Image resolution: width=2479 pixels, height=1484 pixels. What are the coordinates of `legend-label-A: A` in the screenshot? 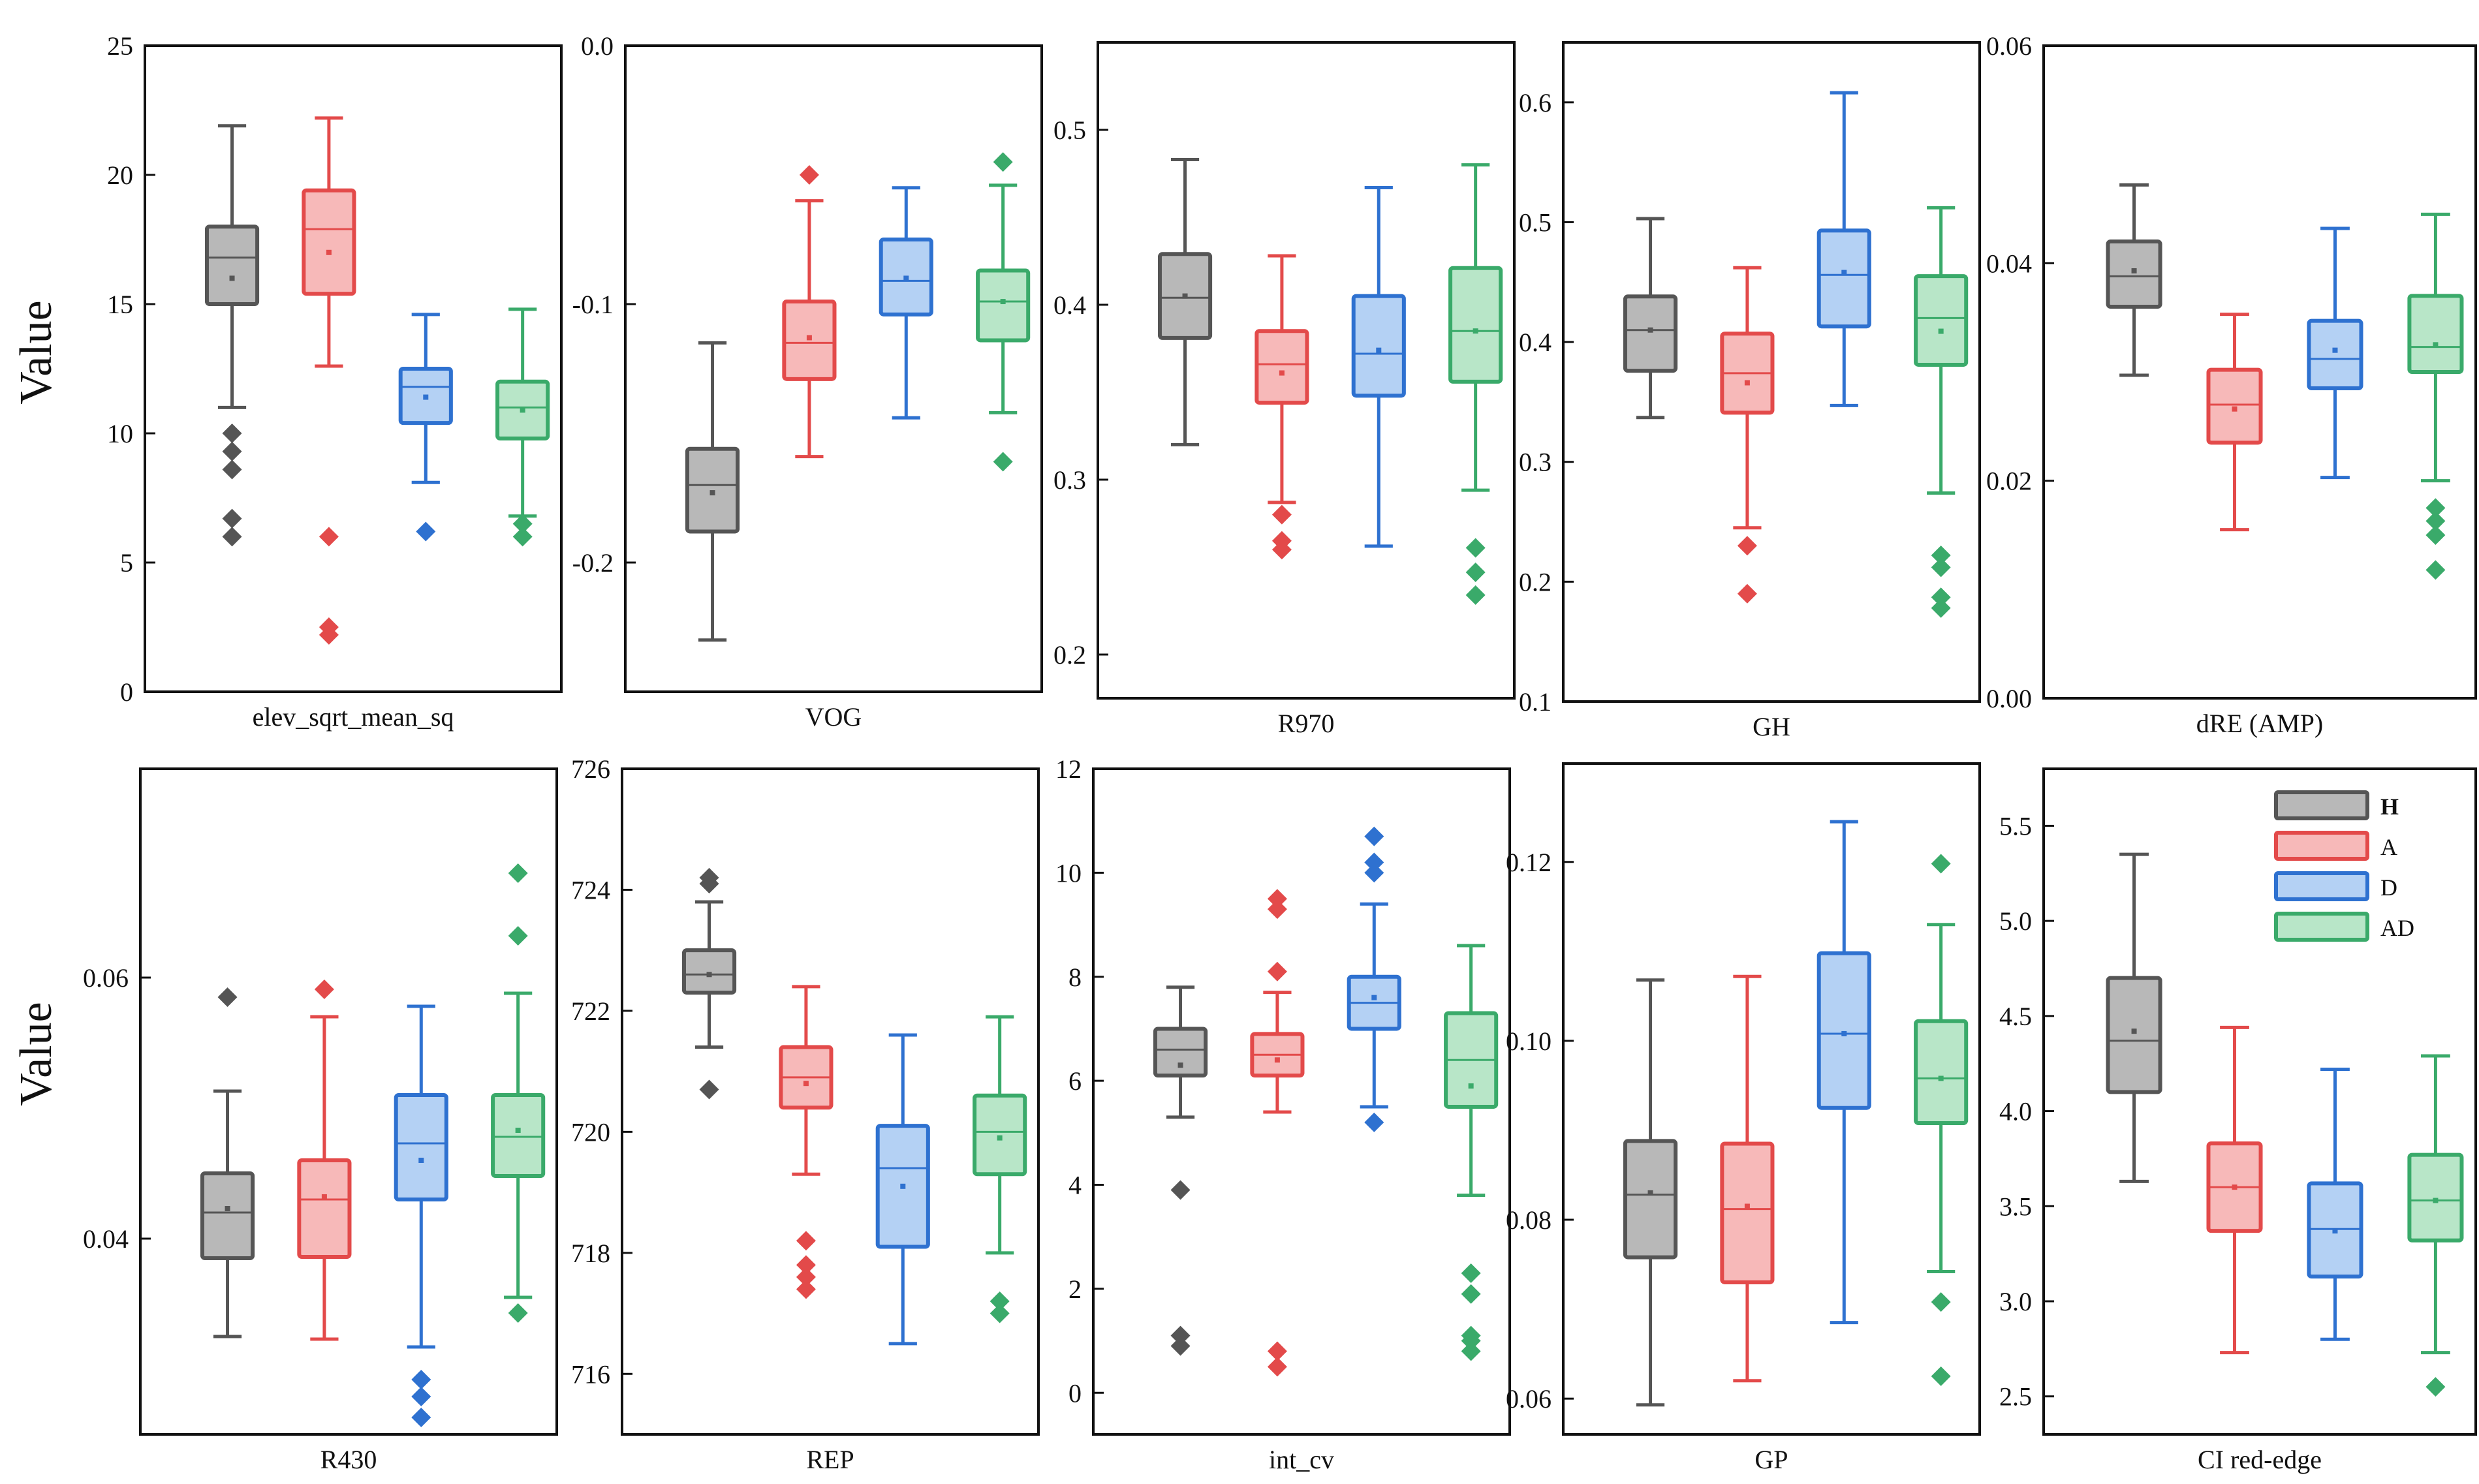 It's located at (2388, 847).